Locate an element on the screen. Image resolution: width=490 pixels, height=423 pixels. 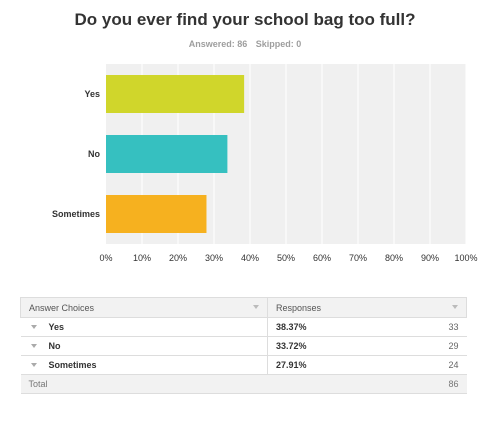
skipped-count: Skipped: 0 is located at coordinates (278, 44).